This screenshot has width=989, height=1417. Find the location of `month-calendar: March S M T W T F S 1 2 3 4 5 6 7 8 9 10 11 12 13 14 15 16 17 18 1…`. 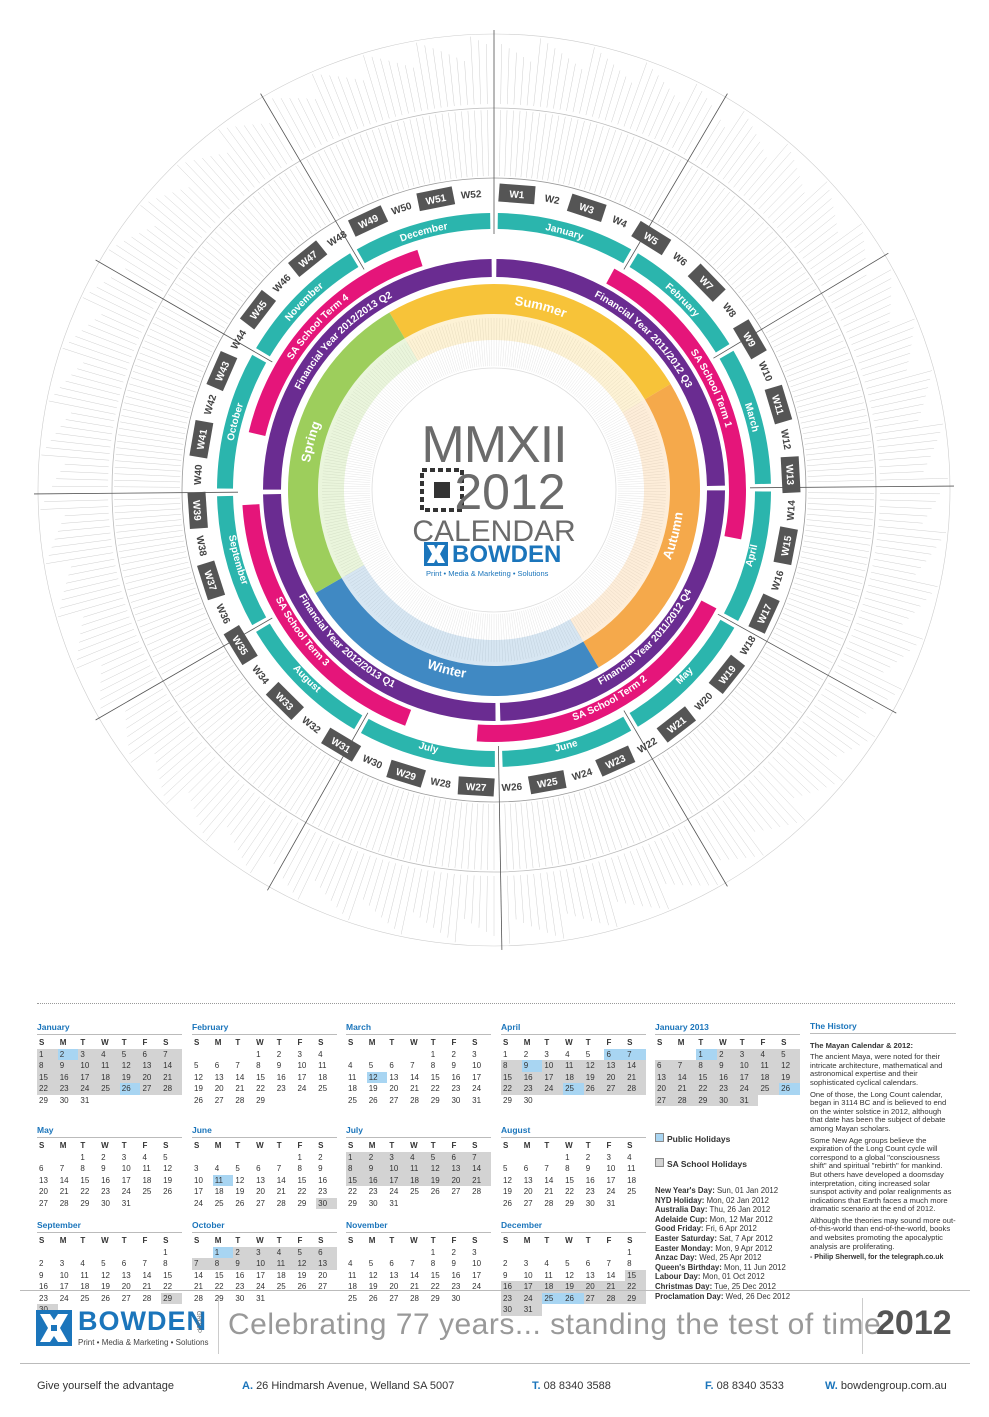

month-calendar: March S M T W T F S 1 2 3 4 5 6 7 8 9 10 11 12 13 14 15 16 17 18 1… is located at coordinates (418, 1064).